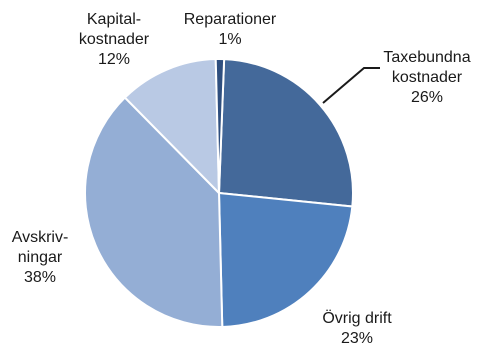  Describe the element at coordinates (220, 126) in the screenshot. I see `pie-slice-reparationer` at that location.